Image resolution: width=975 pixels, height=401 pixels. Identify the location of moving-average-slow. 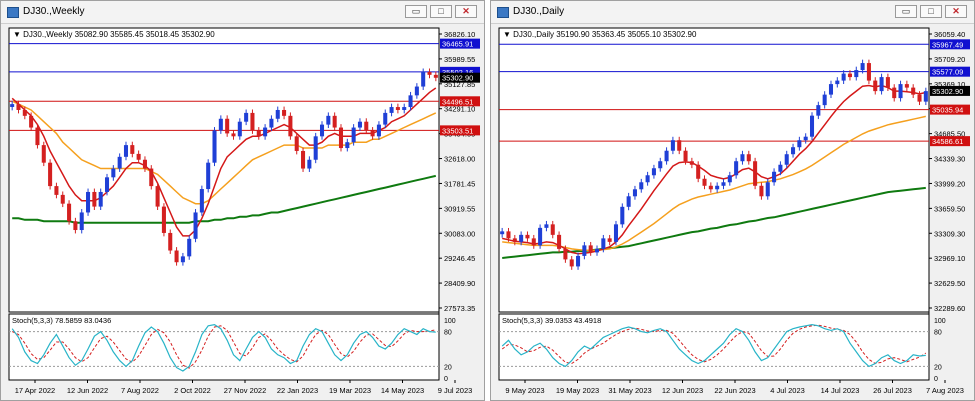
(714, 222).